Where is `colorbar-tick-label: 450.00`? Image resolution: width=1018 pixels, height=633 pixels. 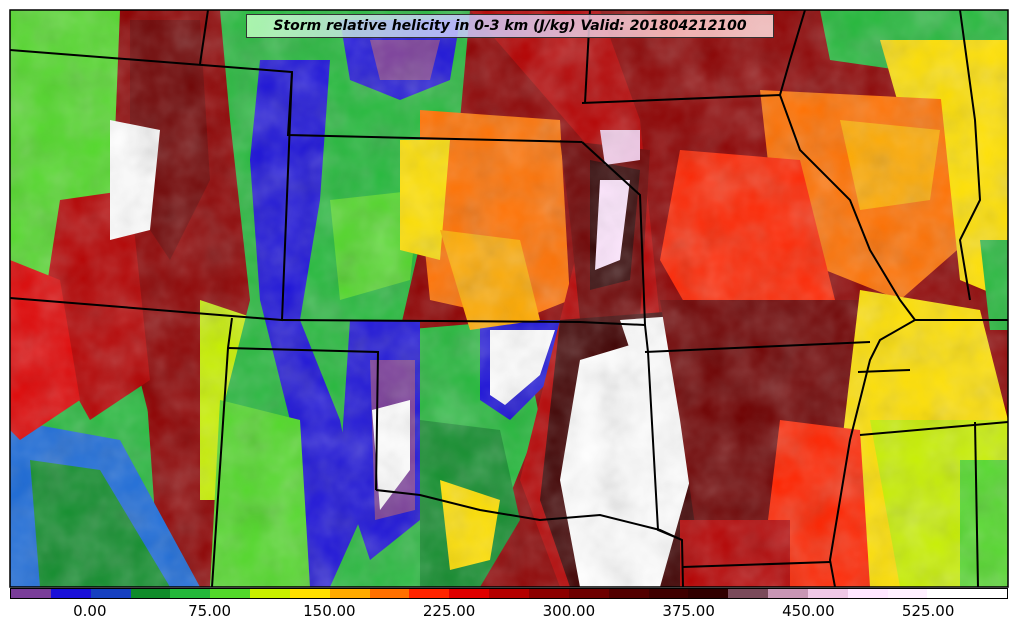 colorbar-tick-label: 450.00 is located at coordinates (808, 611).